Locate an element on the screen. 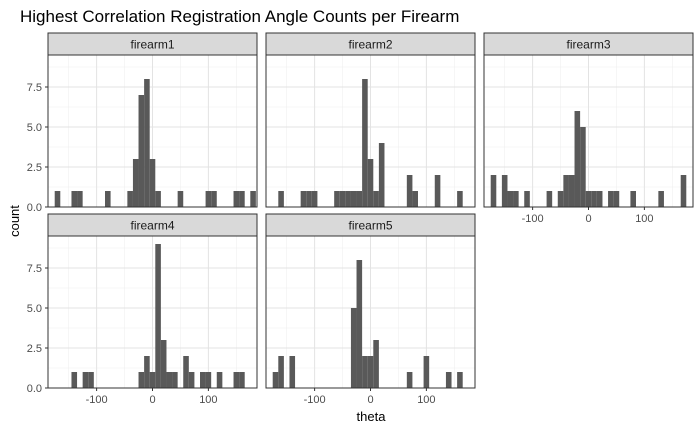 The height and width of the screenshot is (432, 700). facet-panel-firearm3: firearm3 -100 0 100 is located at coordinates (588, 128).